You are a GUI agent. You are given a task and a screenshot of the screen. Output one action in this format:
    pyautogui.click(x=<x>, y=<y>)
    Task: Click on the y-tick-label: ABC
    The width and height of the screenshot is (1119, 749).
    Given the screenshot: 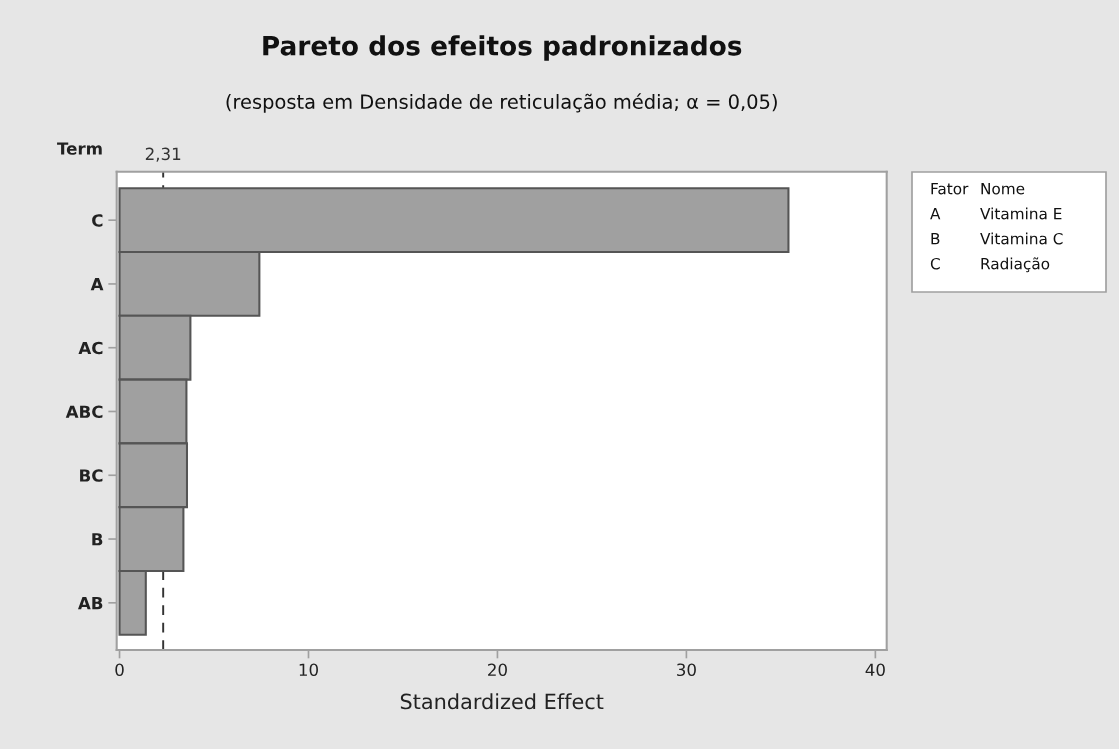 What is the action you would take?
    pyautogui.click(x=84, y=412)
    